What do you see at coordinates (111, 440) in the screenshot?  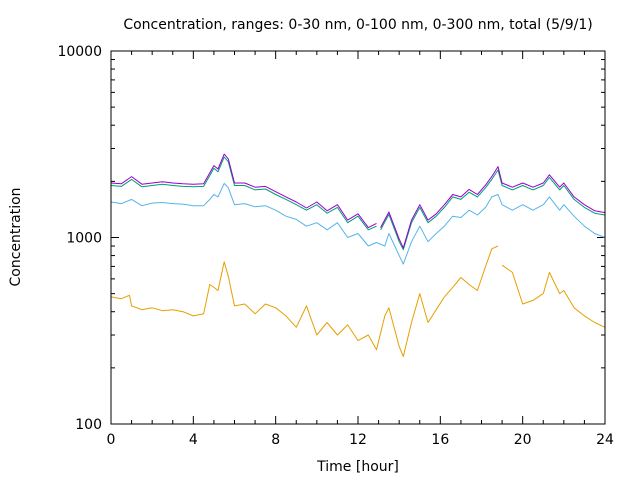 I see `x-tick-label: 0` at bounding box center [111, 440].